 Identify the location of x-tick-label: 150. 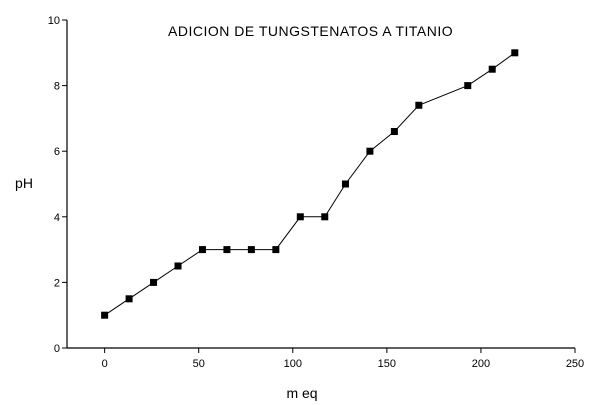
(387, 364).